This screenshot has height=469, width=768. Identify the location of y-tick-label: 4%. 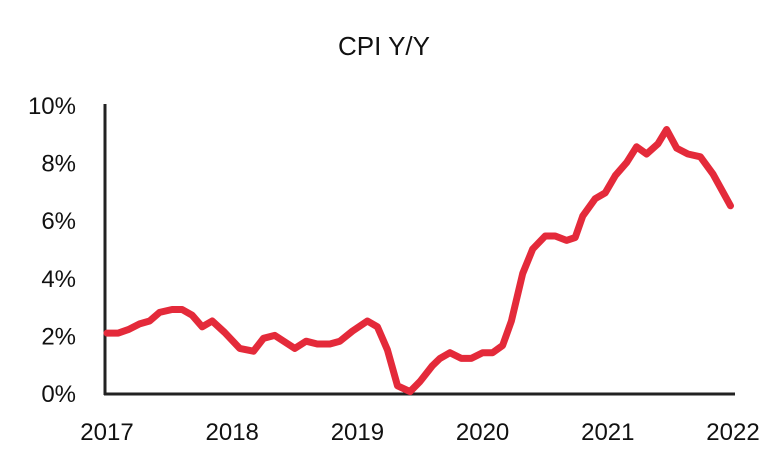
(58, 279).